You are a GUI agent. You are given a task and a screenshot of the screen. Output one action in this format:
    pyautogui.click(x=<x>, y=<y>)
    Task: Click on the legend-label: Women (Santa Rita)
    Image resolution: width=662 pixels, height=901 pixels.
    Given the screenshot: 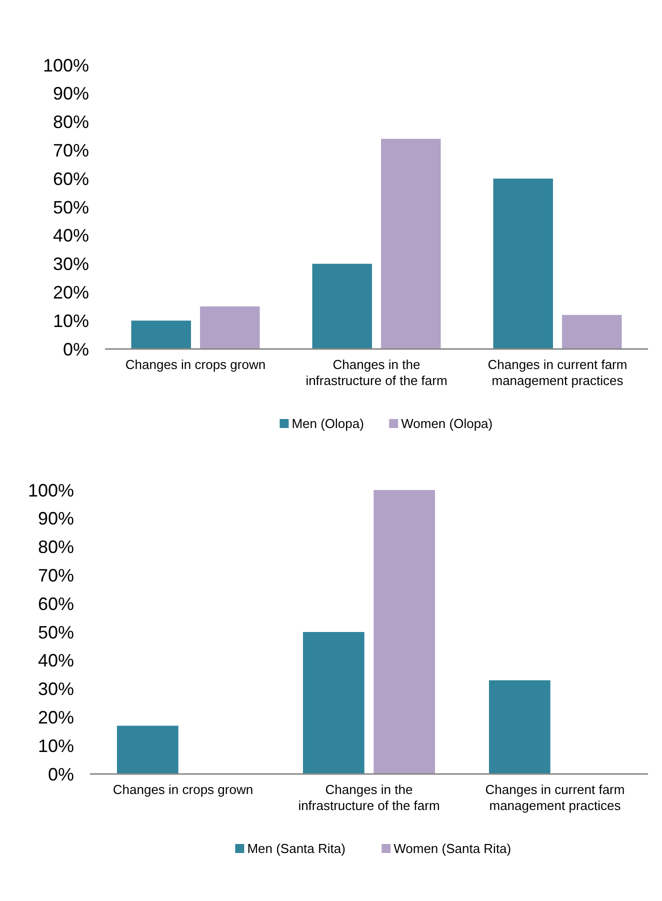 What is the action you would take?
    pyautogui.click(x=453, y=848)
    